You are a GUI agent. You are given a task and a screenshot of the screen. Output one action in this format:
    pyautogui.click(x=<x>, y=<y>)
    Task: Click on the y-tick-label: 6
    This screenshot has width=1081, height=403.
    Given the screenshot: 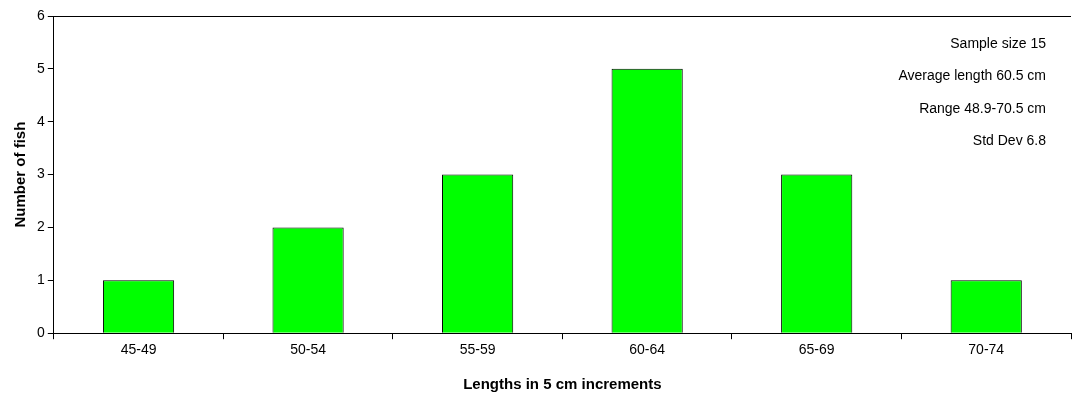 What is the action you would take?
    pyautogui.click(x=40, y=14)
    